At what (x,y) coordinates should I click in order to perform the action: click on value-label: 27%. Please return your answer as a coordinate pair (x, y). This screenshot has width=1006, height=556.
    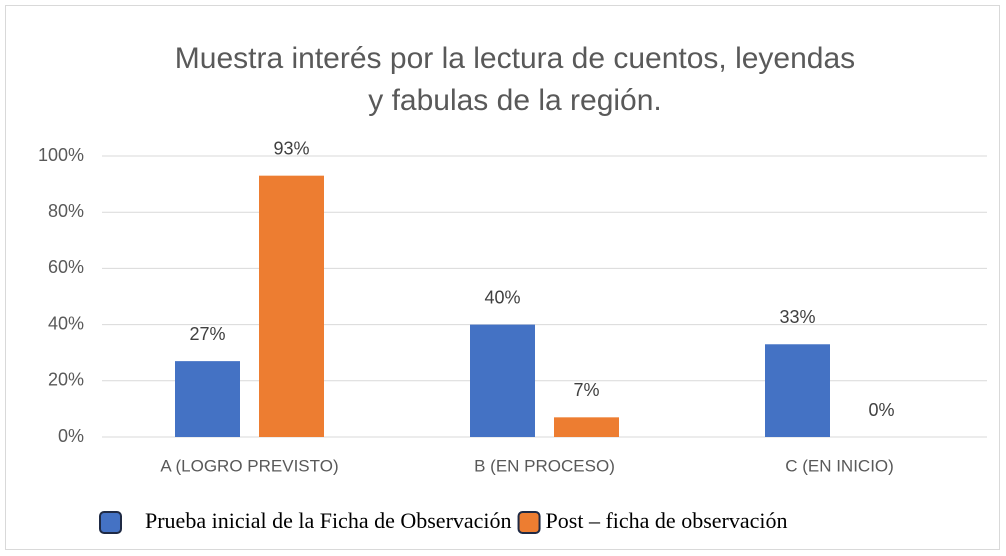
    Looking at the image, I should click on (207, 334).